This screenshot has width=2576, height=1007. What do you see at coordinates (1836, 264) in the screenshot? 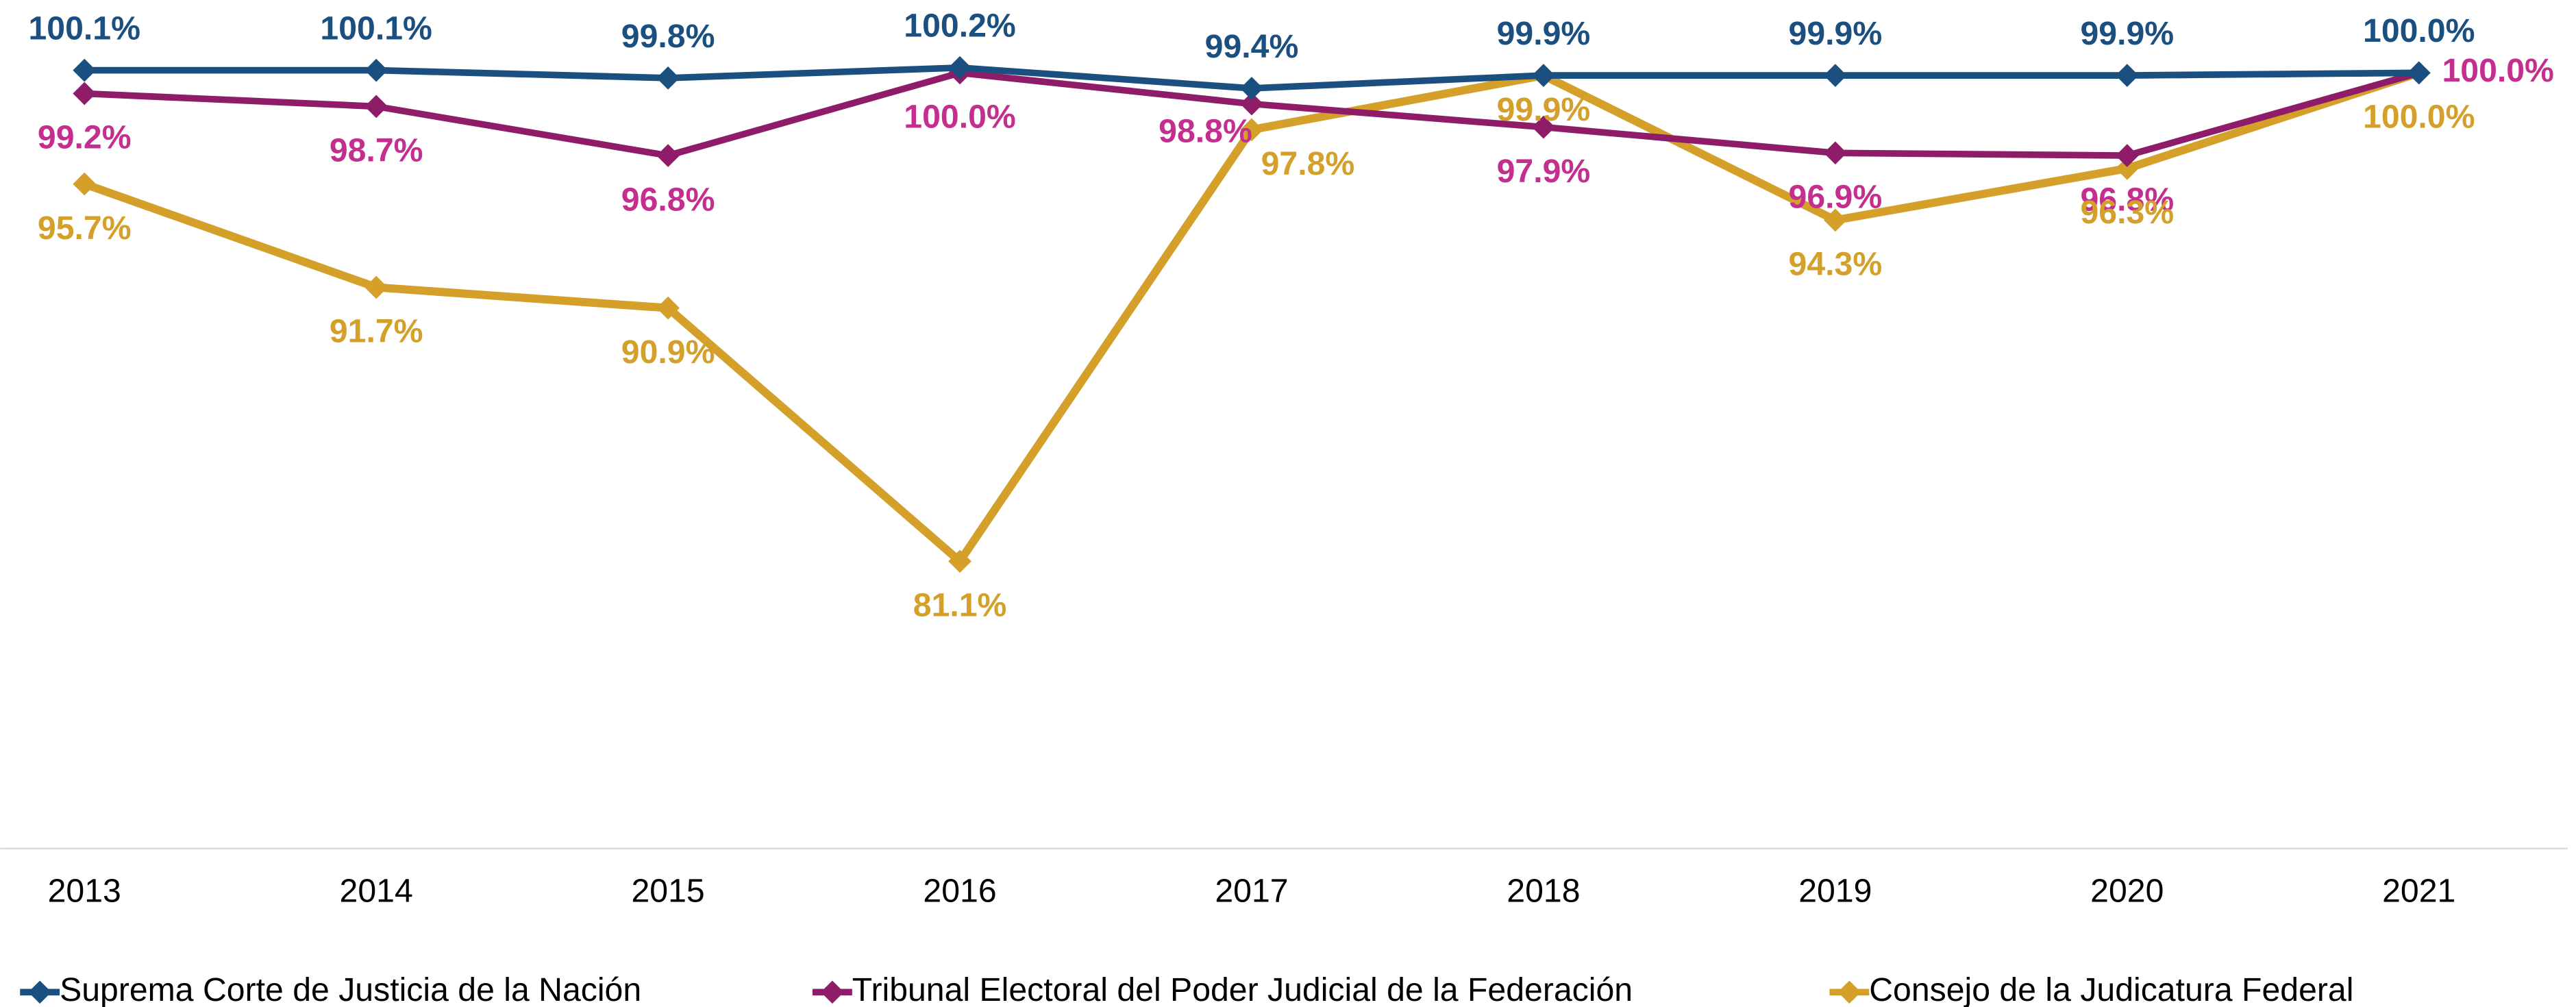
I see `value-label: 94.3%` at bounding box center [1836, 264].